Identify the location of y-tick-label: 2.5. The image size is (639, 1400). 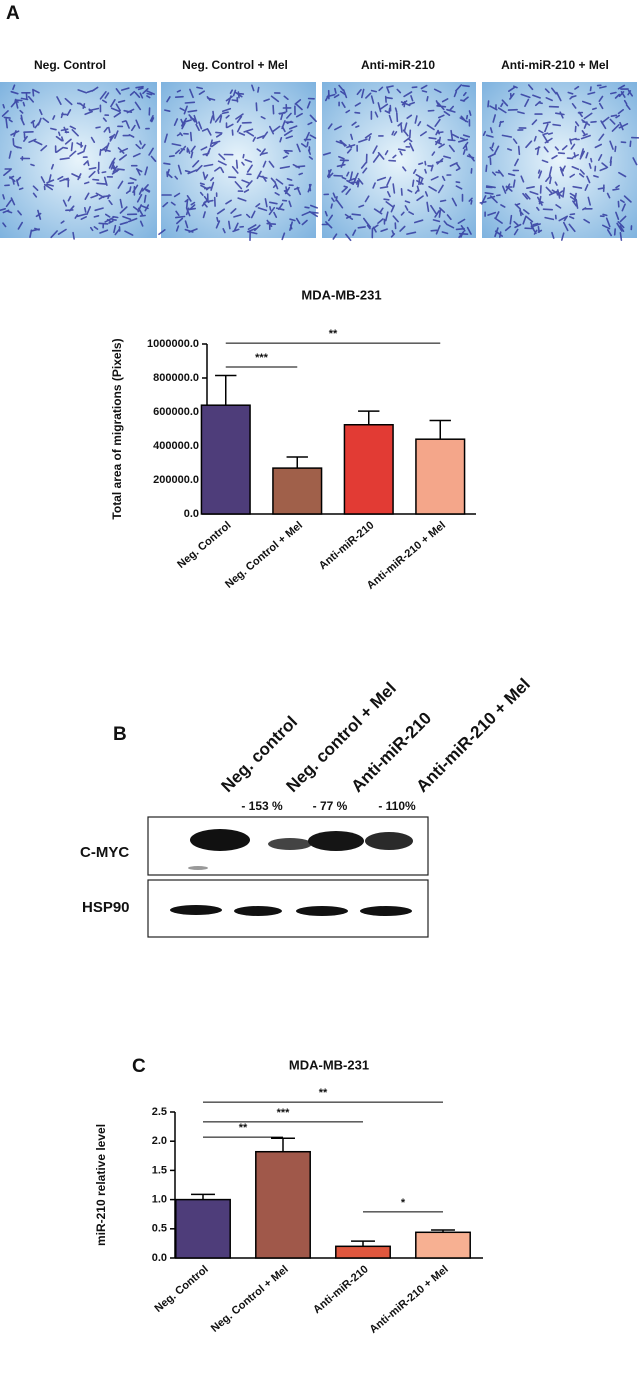
(159, 1112).